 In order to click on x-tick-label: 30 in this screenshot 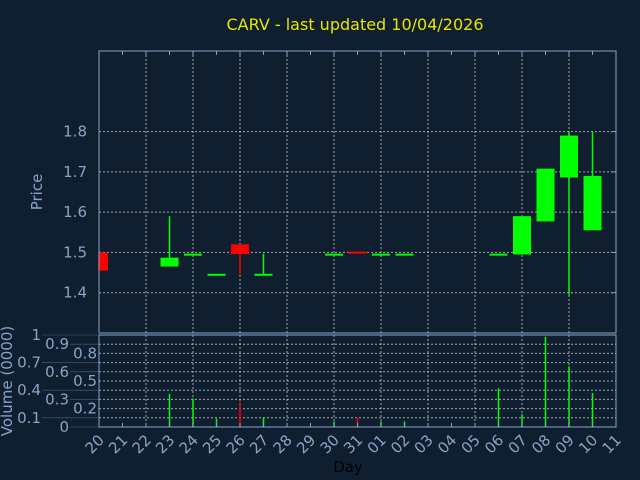, I will do `click(330, 444)`.